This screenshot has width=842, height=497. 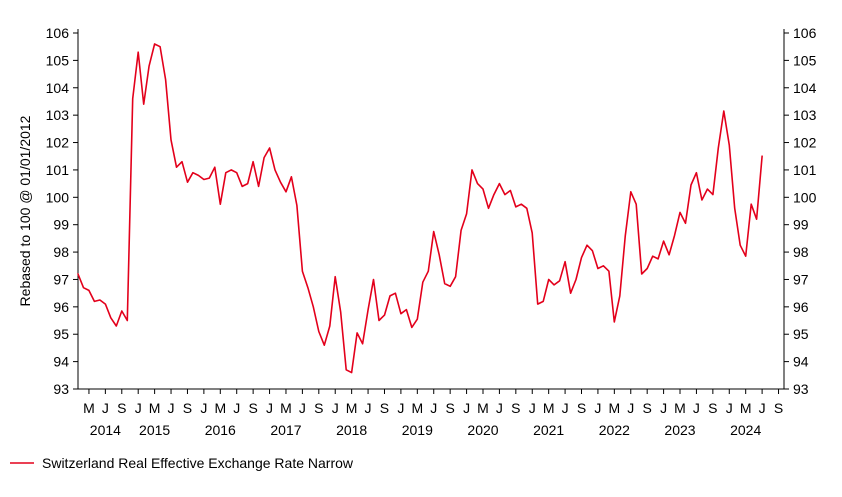 I want to click on x-year-label: 2021, so click(x=548, y=430).